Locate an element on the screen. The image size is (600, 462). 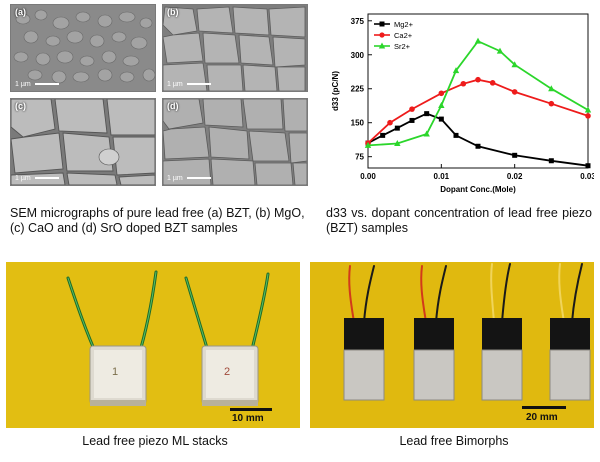
sem-image-d is located at coordinates (235, 142).